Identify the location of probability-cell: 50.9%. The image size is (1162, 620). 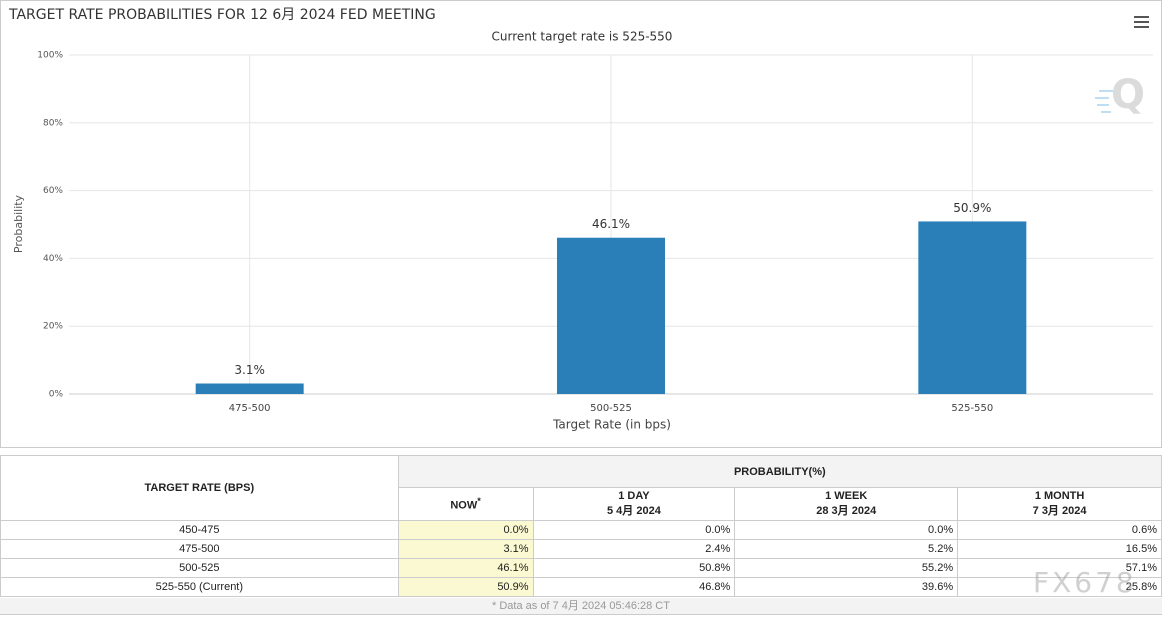
(465, 587).